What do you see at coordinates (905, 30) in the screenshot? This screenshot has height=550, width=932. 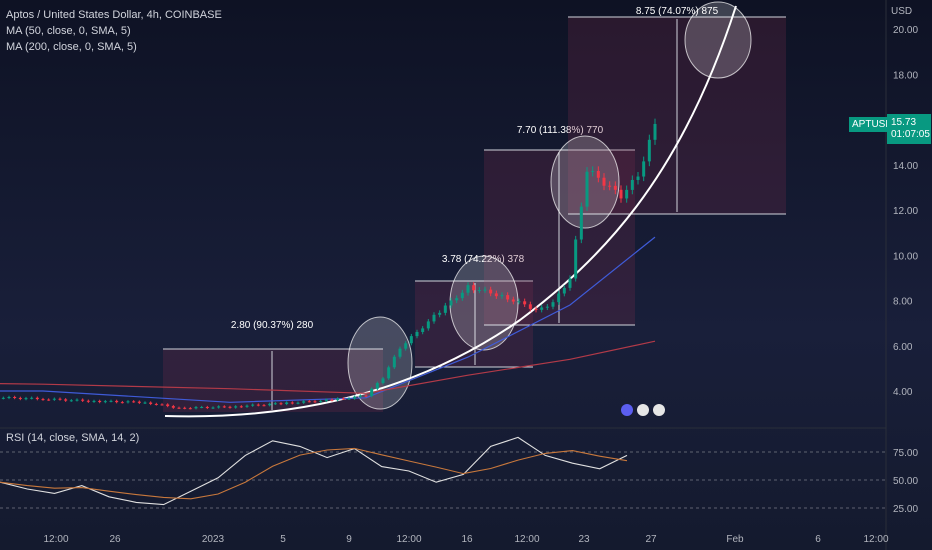 I see `price-tick-label: 20.00` at bounding box center [905, 30].